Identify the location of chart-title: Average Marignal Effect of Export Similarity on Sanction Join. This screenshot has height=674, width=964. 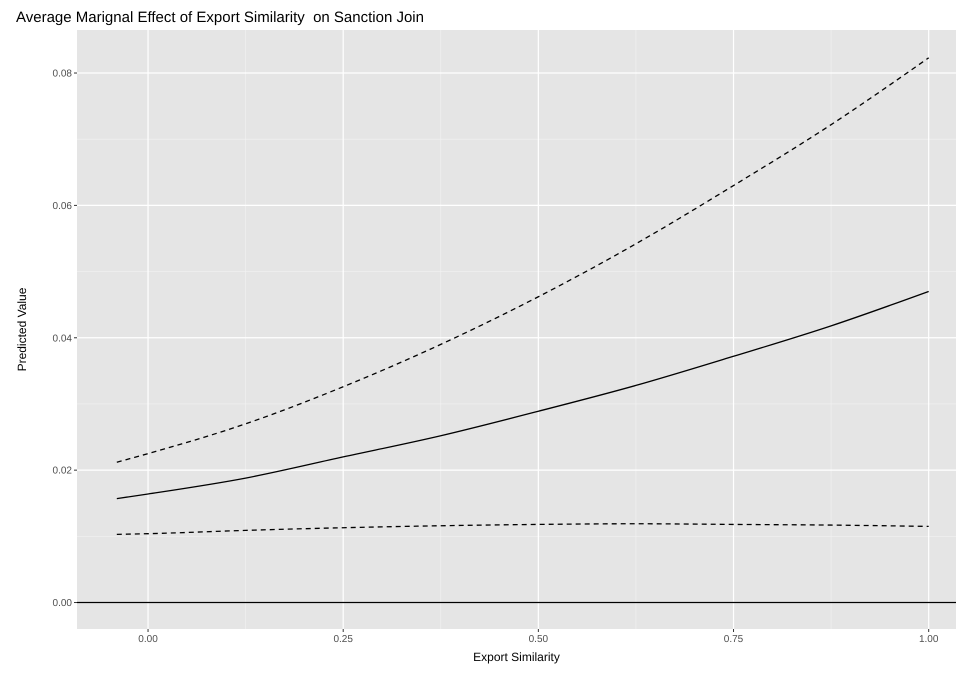
(220, 17).